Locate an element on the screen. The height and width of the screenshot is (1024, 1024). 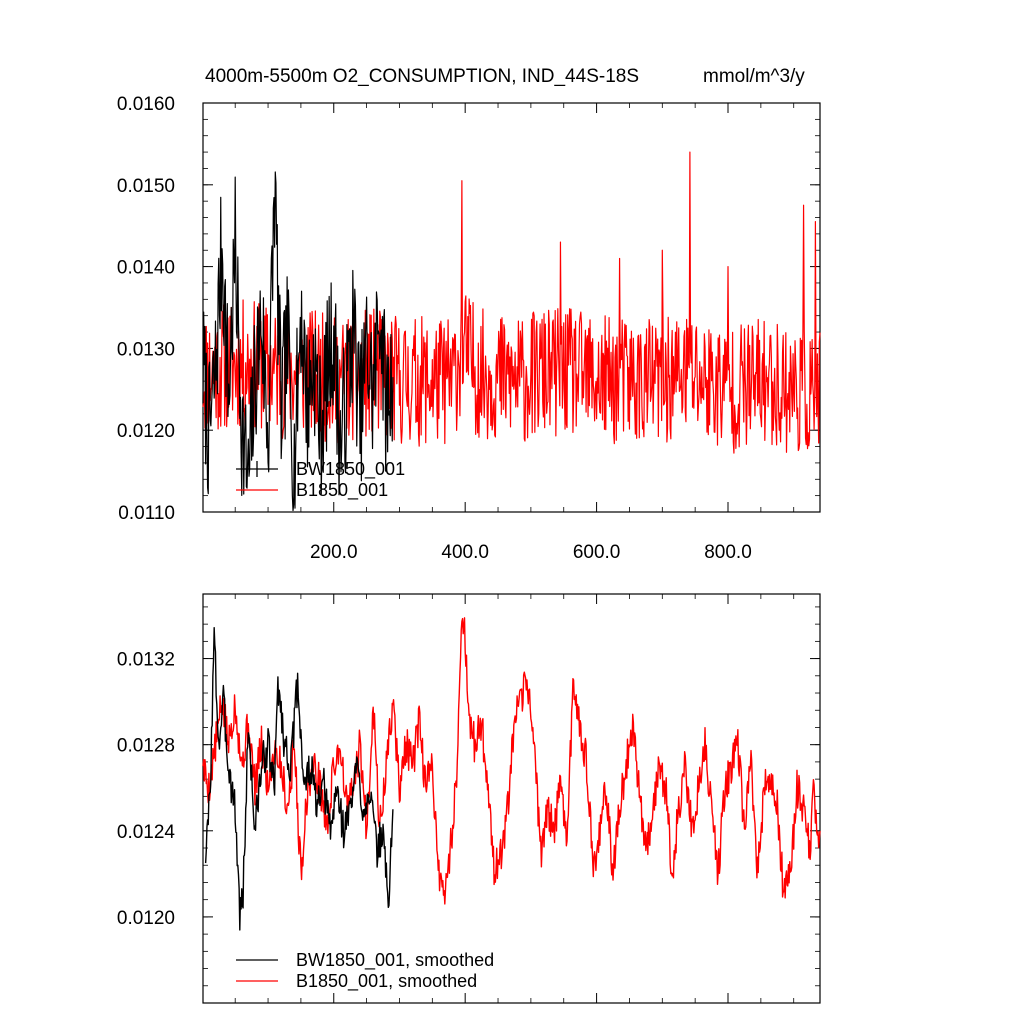
legend-label-b-smoothed: B1850_001, smoothed is located at coordinates (386, 981).